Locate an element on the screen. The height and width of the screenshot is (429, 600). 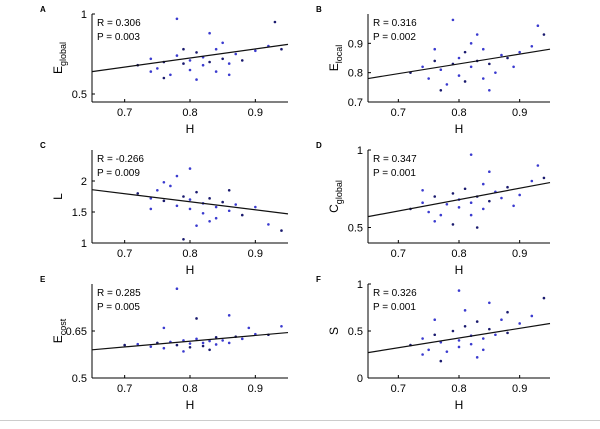
y-axis-label-sub: local is located at coordinates (339, 54).